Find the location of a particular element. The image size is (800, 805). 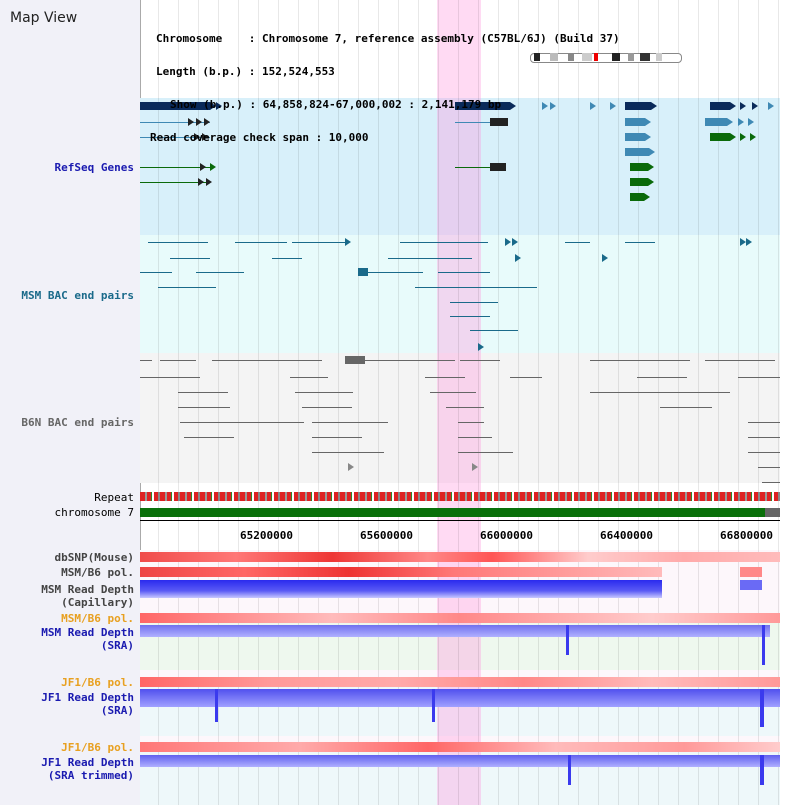

repeat-track is located at coordinates (460, 496).